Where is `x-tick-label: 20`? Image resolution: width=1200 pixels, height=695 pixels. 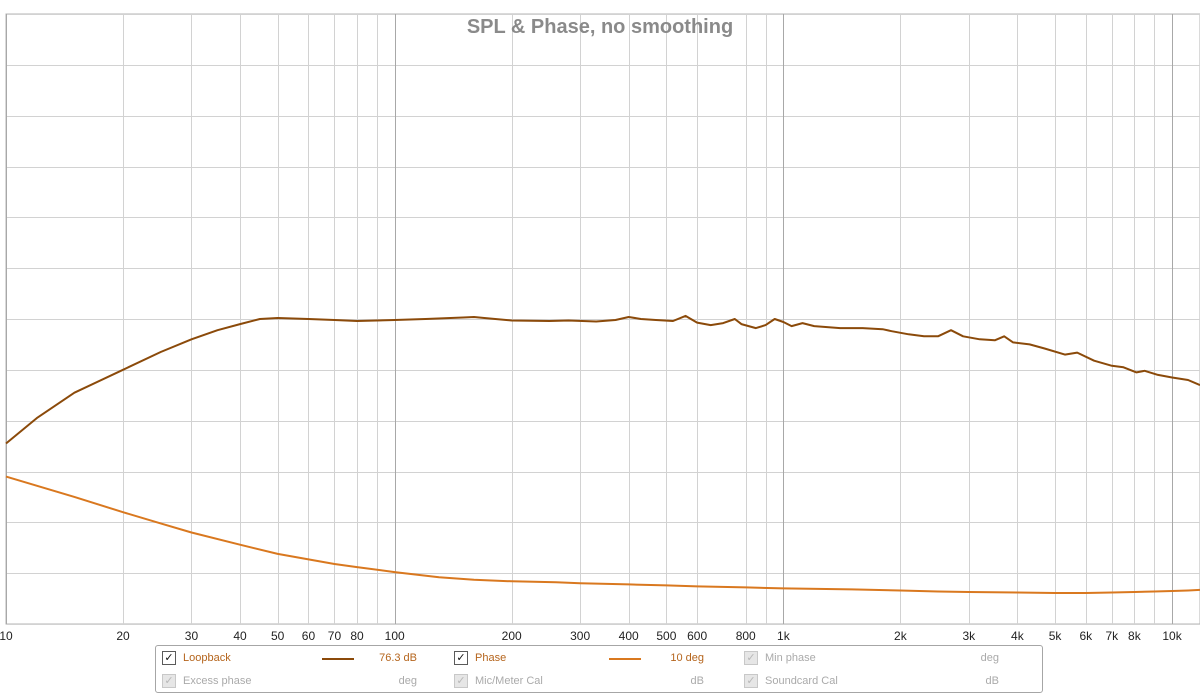 x-tick-label: 20 is located at coordinates (123, 636).